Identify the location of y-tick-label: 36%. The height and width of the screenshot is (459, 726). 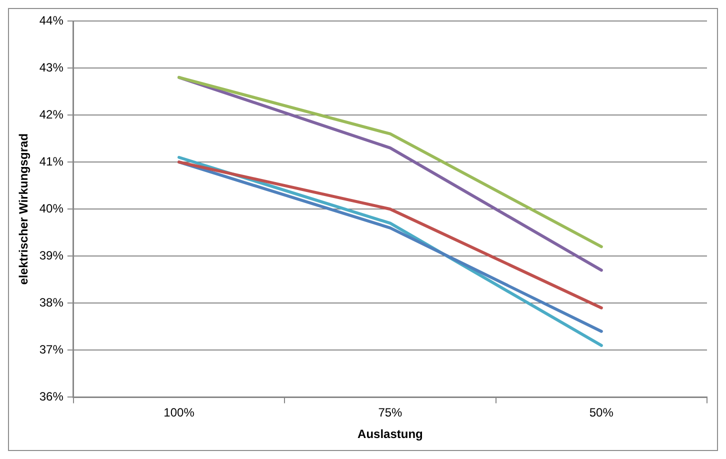
(51, 397).